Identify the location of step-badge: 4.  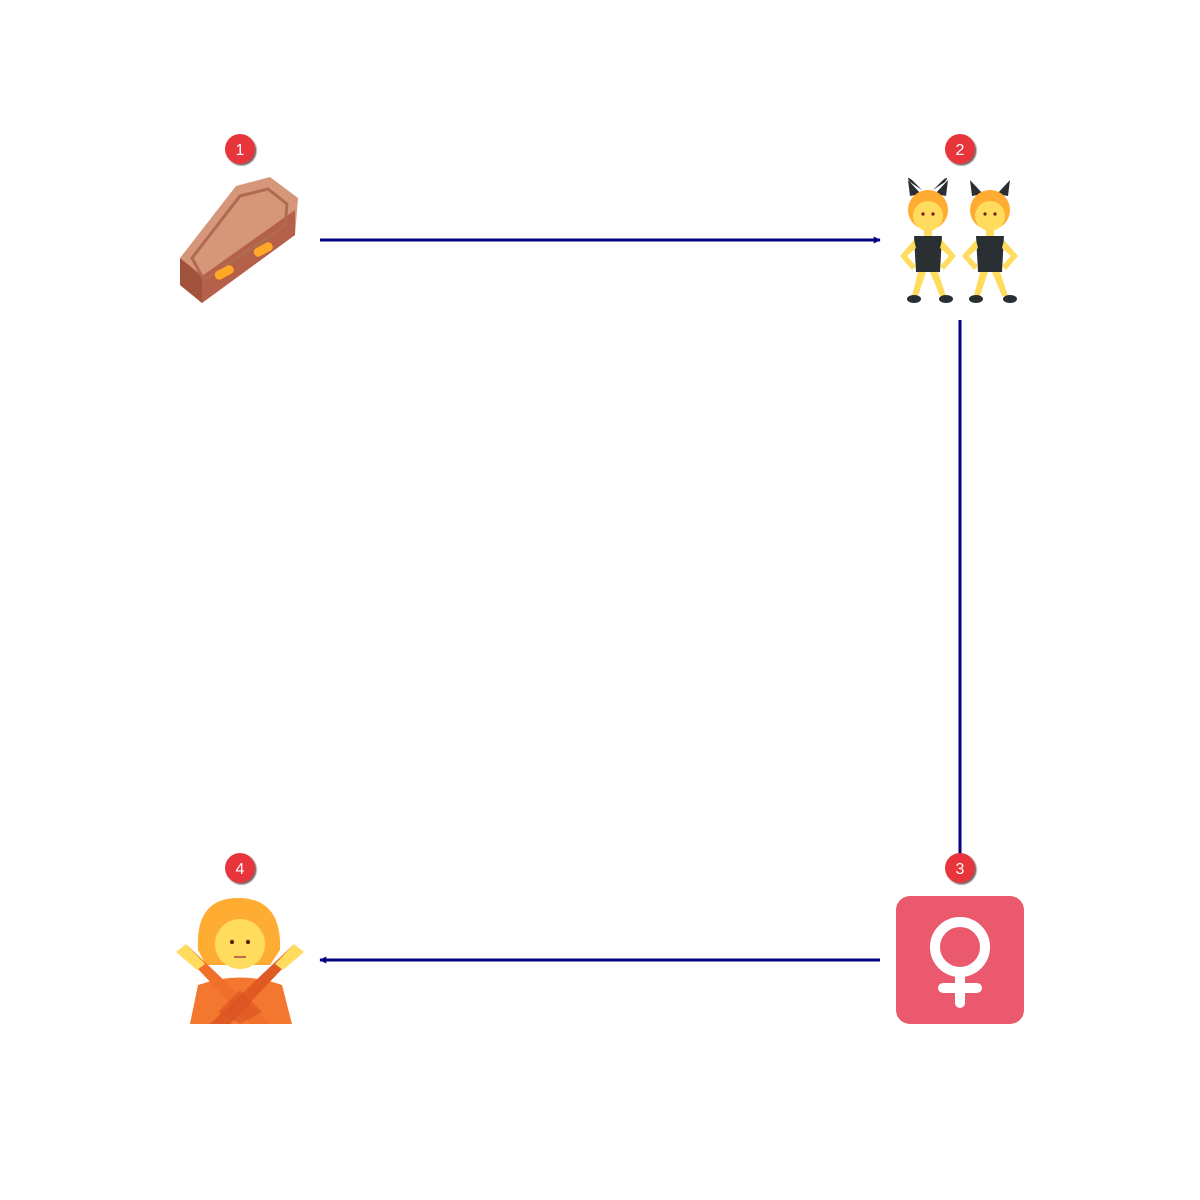
(240, 868).